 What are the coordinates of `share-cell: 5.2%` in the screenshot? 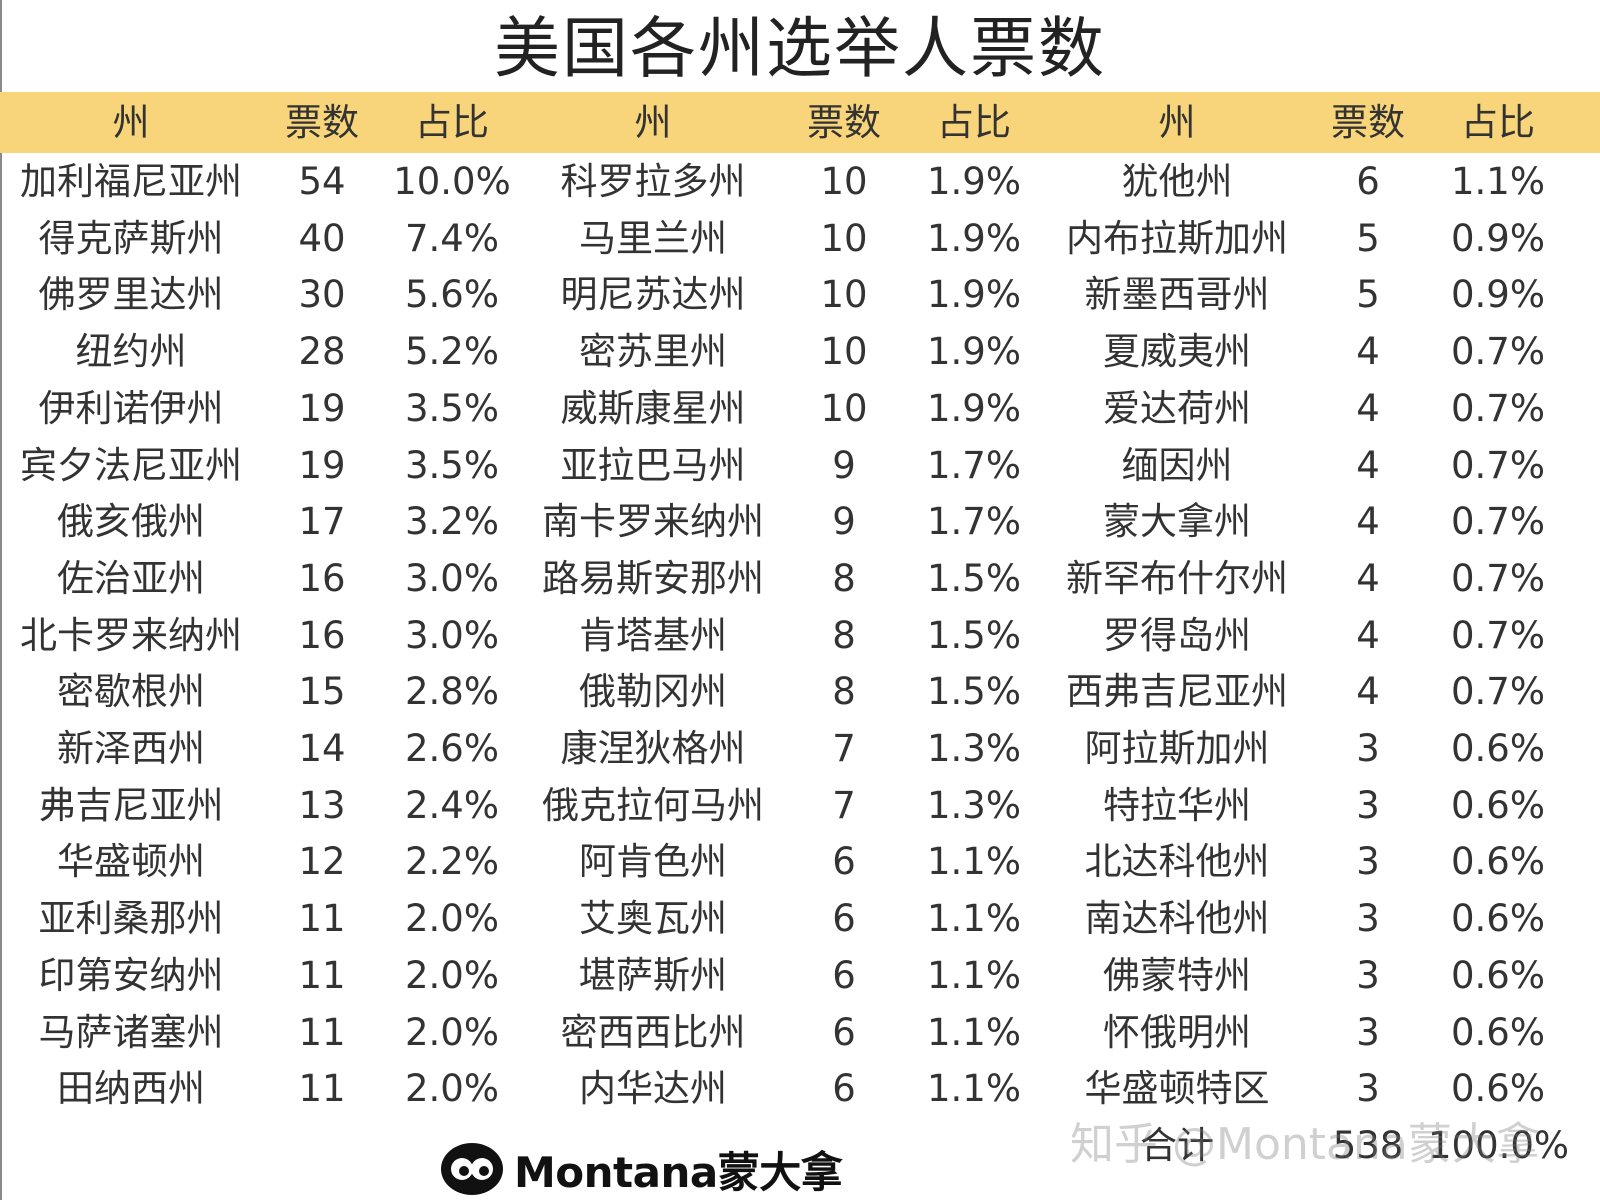 It's located at (452, 352).